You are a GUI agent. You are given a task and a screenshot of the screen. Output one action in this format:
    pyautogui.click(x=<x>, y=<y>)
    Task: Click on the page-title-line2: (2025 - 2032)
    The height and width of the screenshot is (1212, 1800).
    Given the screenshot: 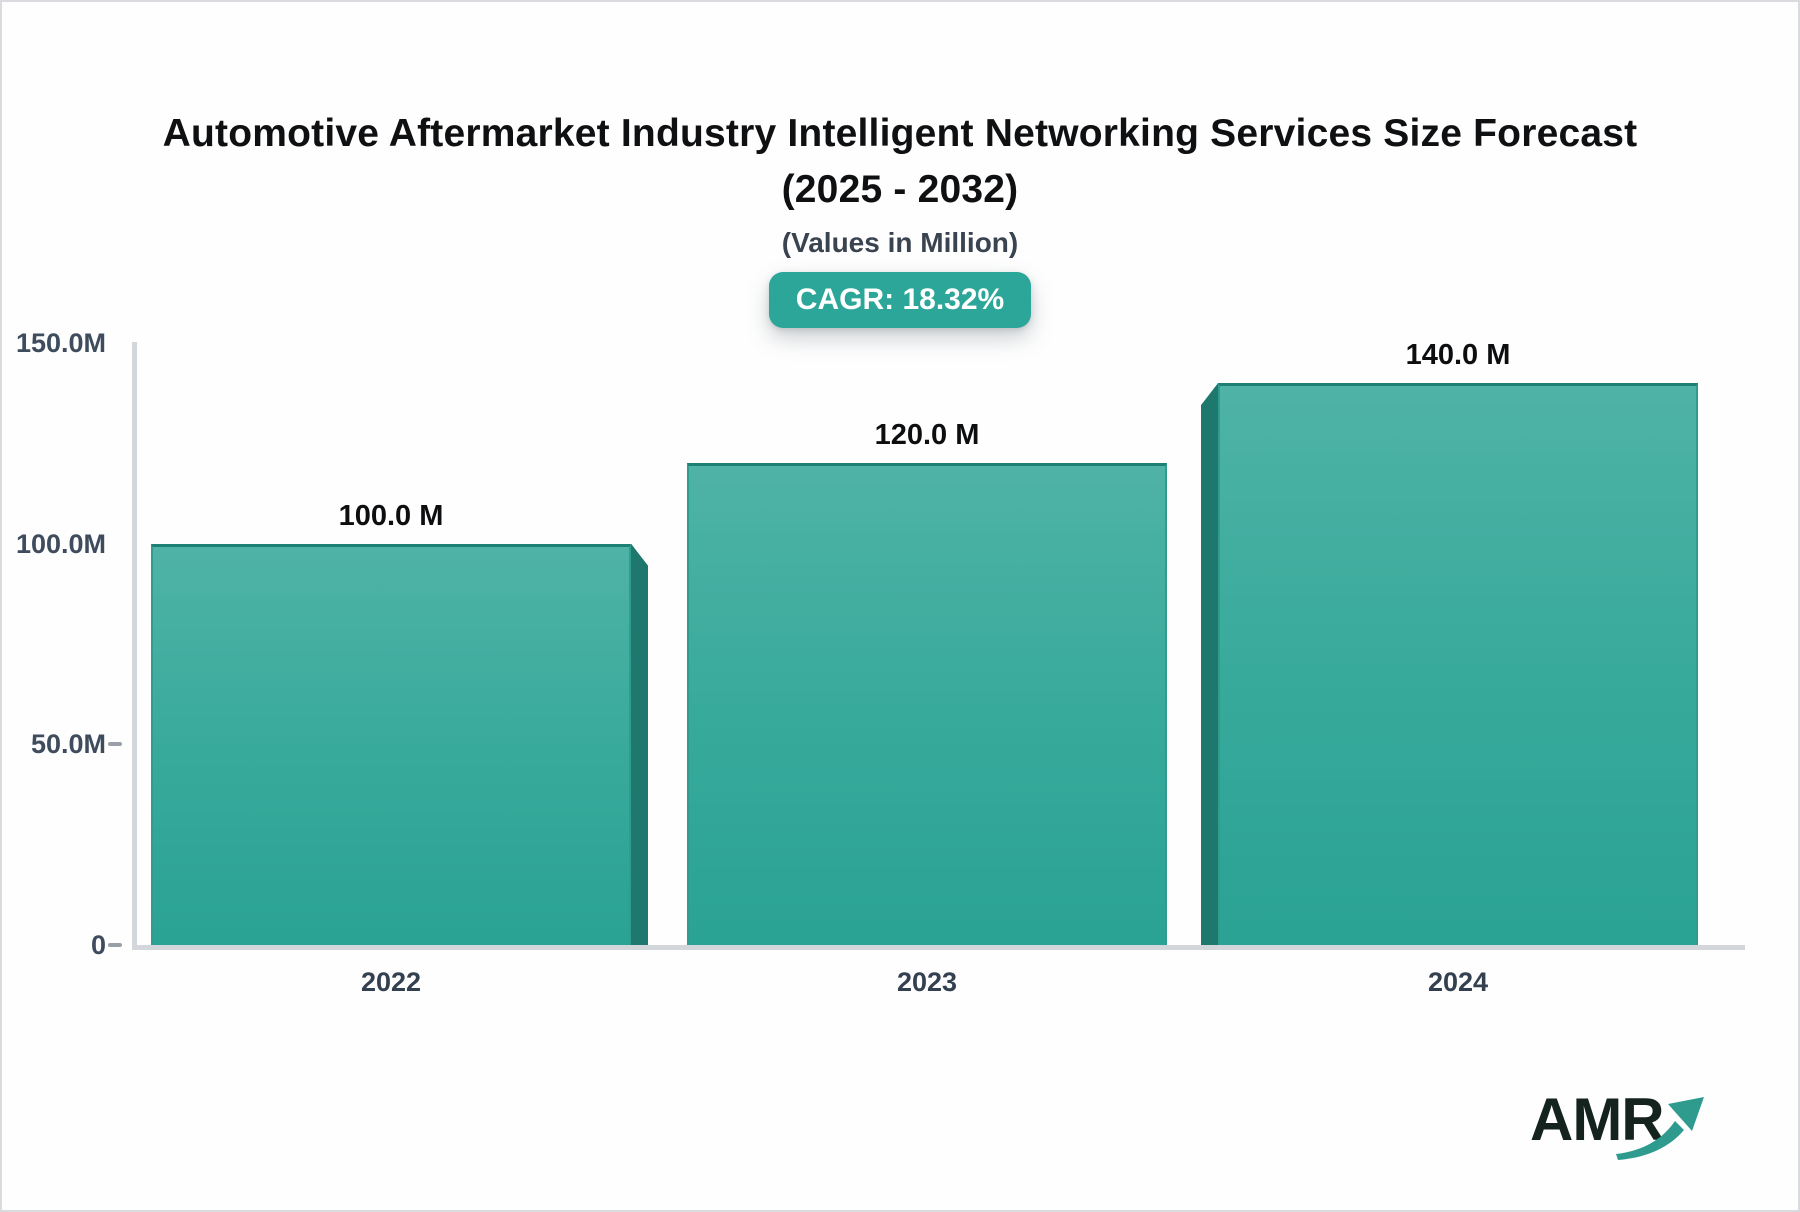 What is the action you would take?
    pyautogui.click(x=900, y=189)
    